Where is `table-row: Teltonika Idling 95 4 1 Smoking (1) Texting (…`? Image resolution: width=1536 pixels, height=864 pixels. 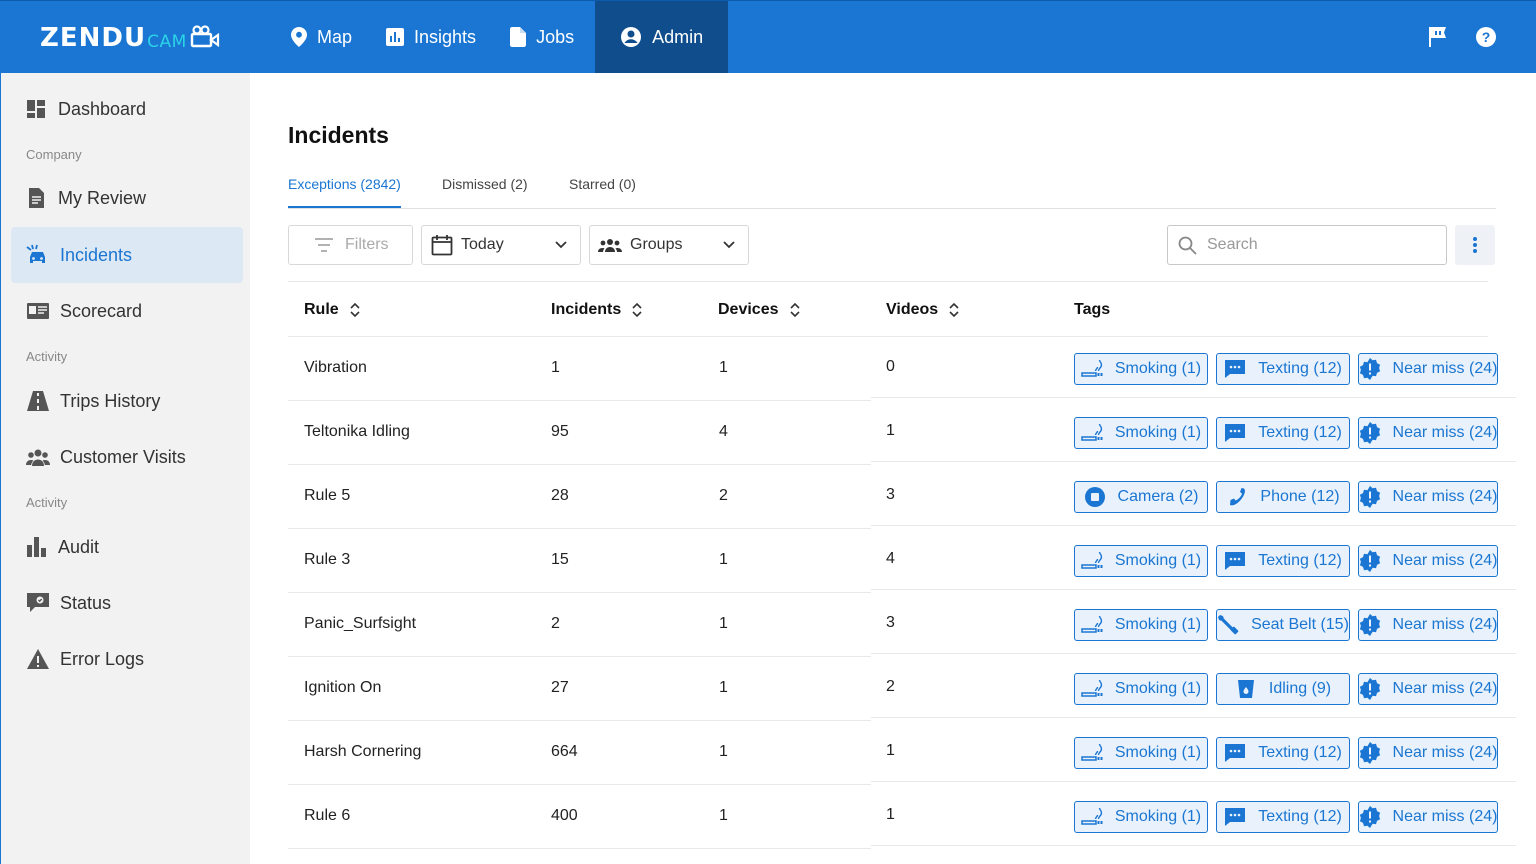
table-row: Teltonika Idling 95 4 1 Smoking (1) Texting (… is located at coordinates (902, 433).